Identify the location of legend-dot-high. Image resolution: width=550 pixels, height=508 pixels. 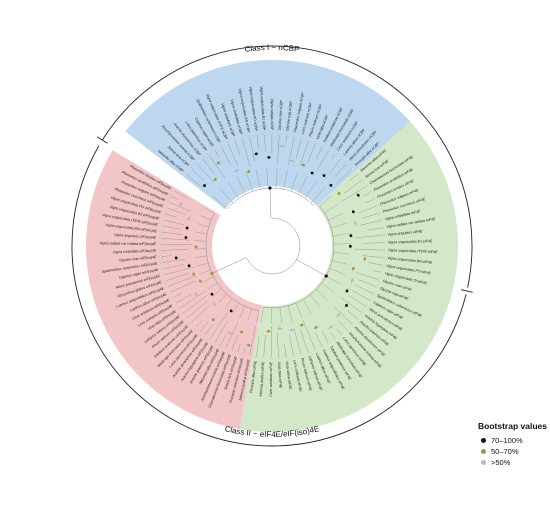
(483, 440).